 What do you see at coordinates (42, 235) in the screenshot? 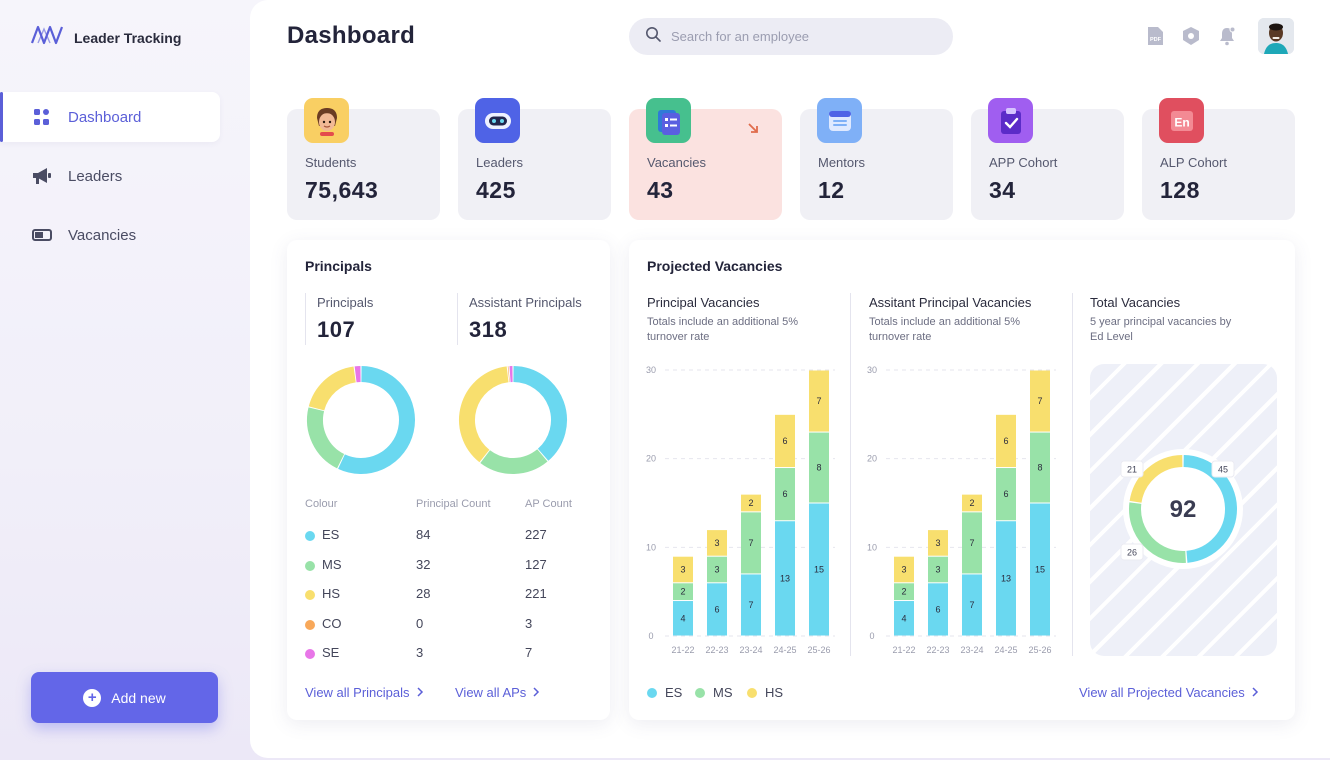
I see `toggle-icon` at bounding box center [42, 235].